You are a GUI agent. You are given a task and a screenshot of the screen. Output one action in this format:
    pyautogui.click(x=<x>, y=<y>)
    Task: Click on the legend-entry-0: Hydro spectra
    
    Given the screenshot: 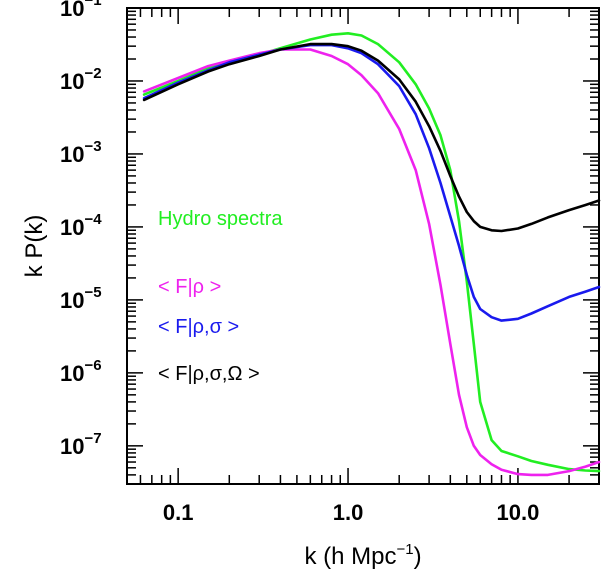 What is the action you would take?
    pyautogui.click(x=220, y=219)
    